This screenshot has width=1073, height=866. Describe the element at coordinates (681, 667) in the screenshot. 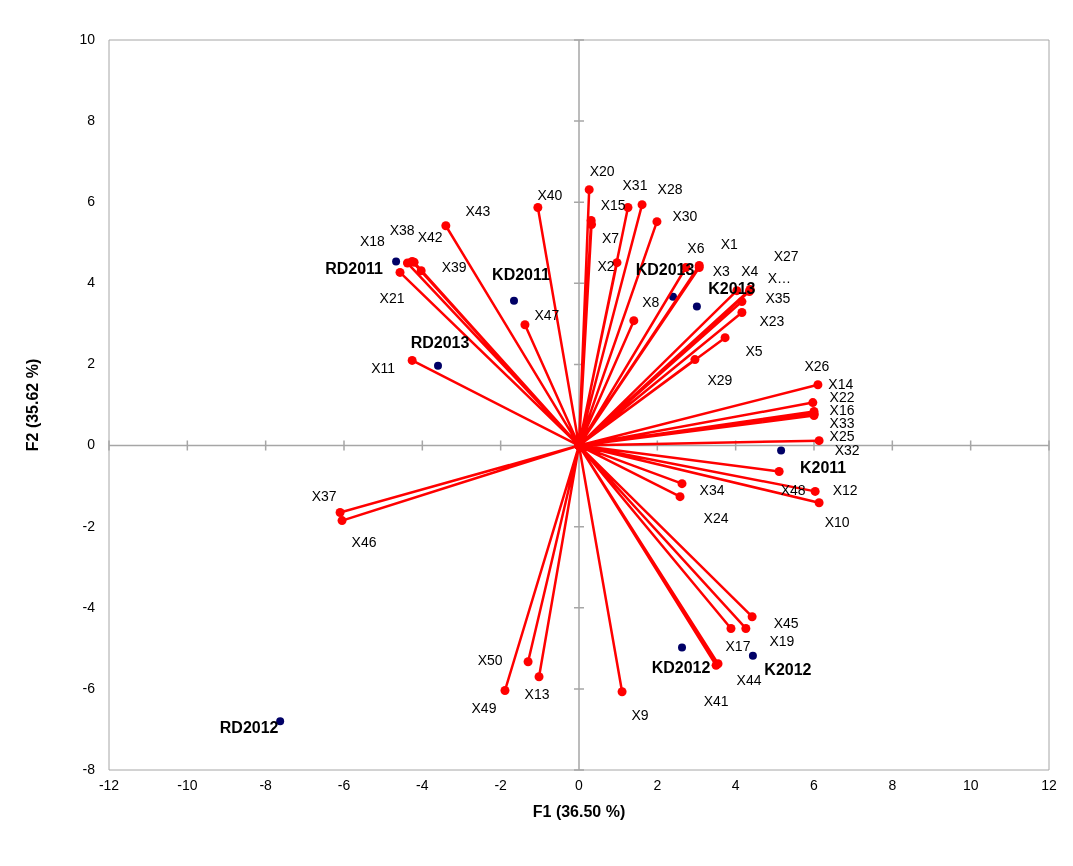

I see `data-label: KD2012` at that location.